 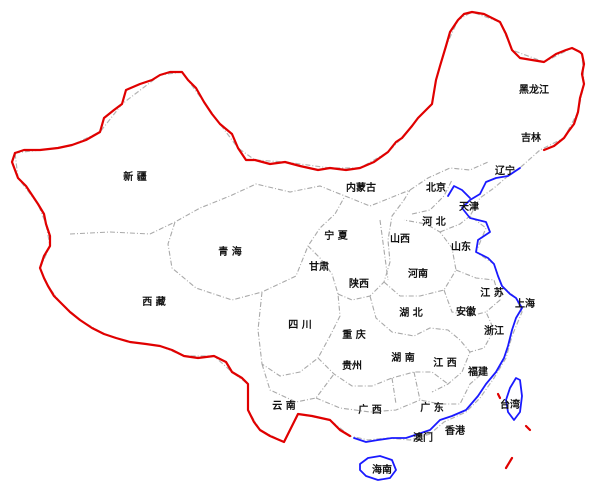 What do you see at coordinates (229, 251) in the screenshot?
I see `label-qinghai: 青 海` at bounding box center [229, 251].